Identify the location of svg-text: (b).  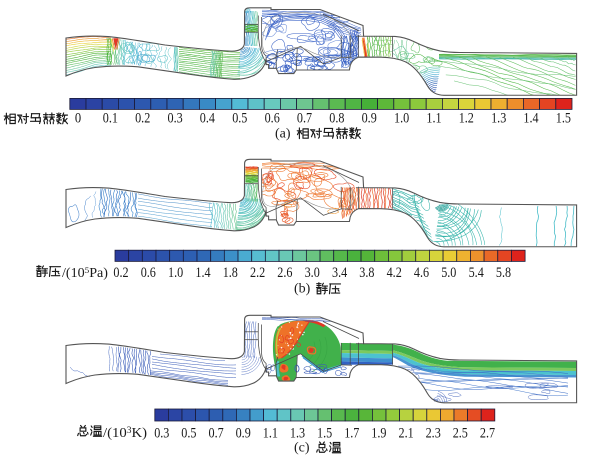
(302, 289).